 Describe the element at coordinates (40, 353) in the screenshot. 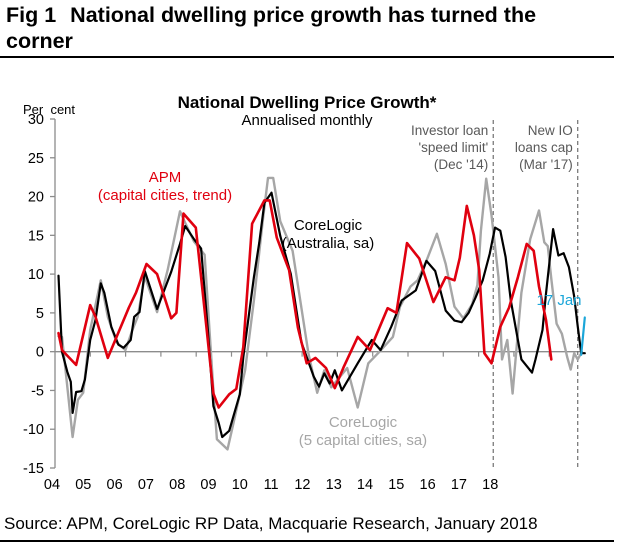

I see `y-tick-label: 0` at that location.